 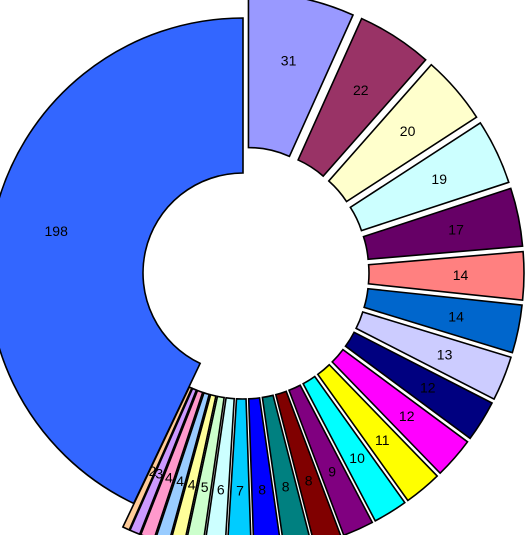 What do you see at coordinates (289, 60) in the screenshot?
I see `slice-label: 31` at bounding box center [289, 60].